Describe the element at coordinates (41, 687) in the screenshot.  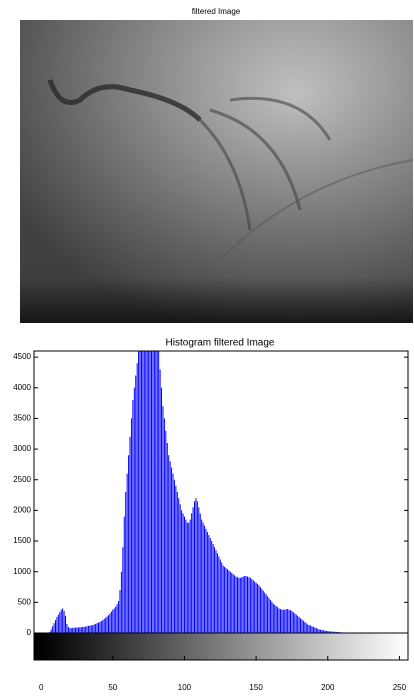
I see `x-tick-label: 0` at that location.